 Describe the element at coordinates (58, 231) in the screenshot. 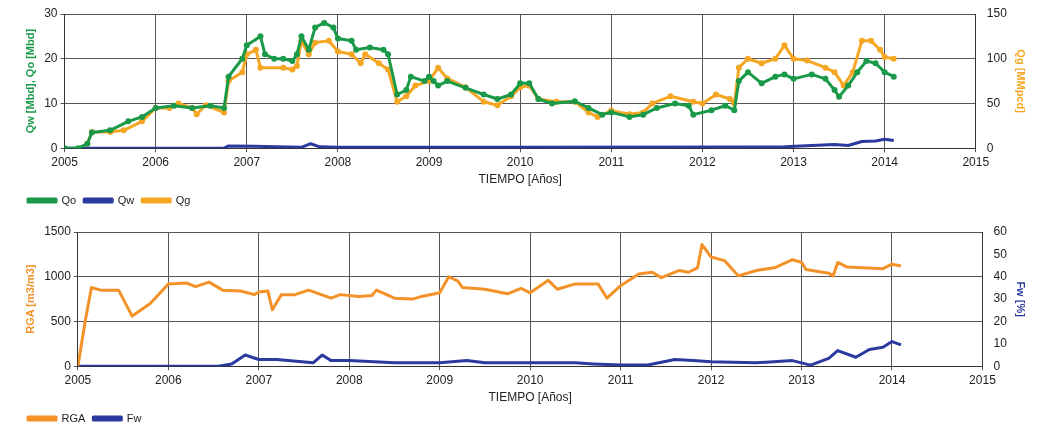

I see `y-tick-label: 1500` at that location.